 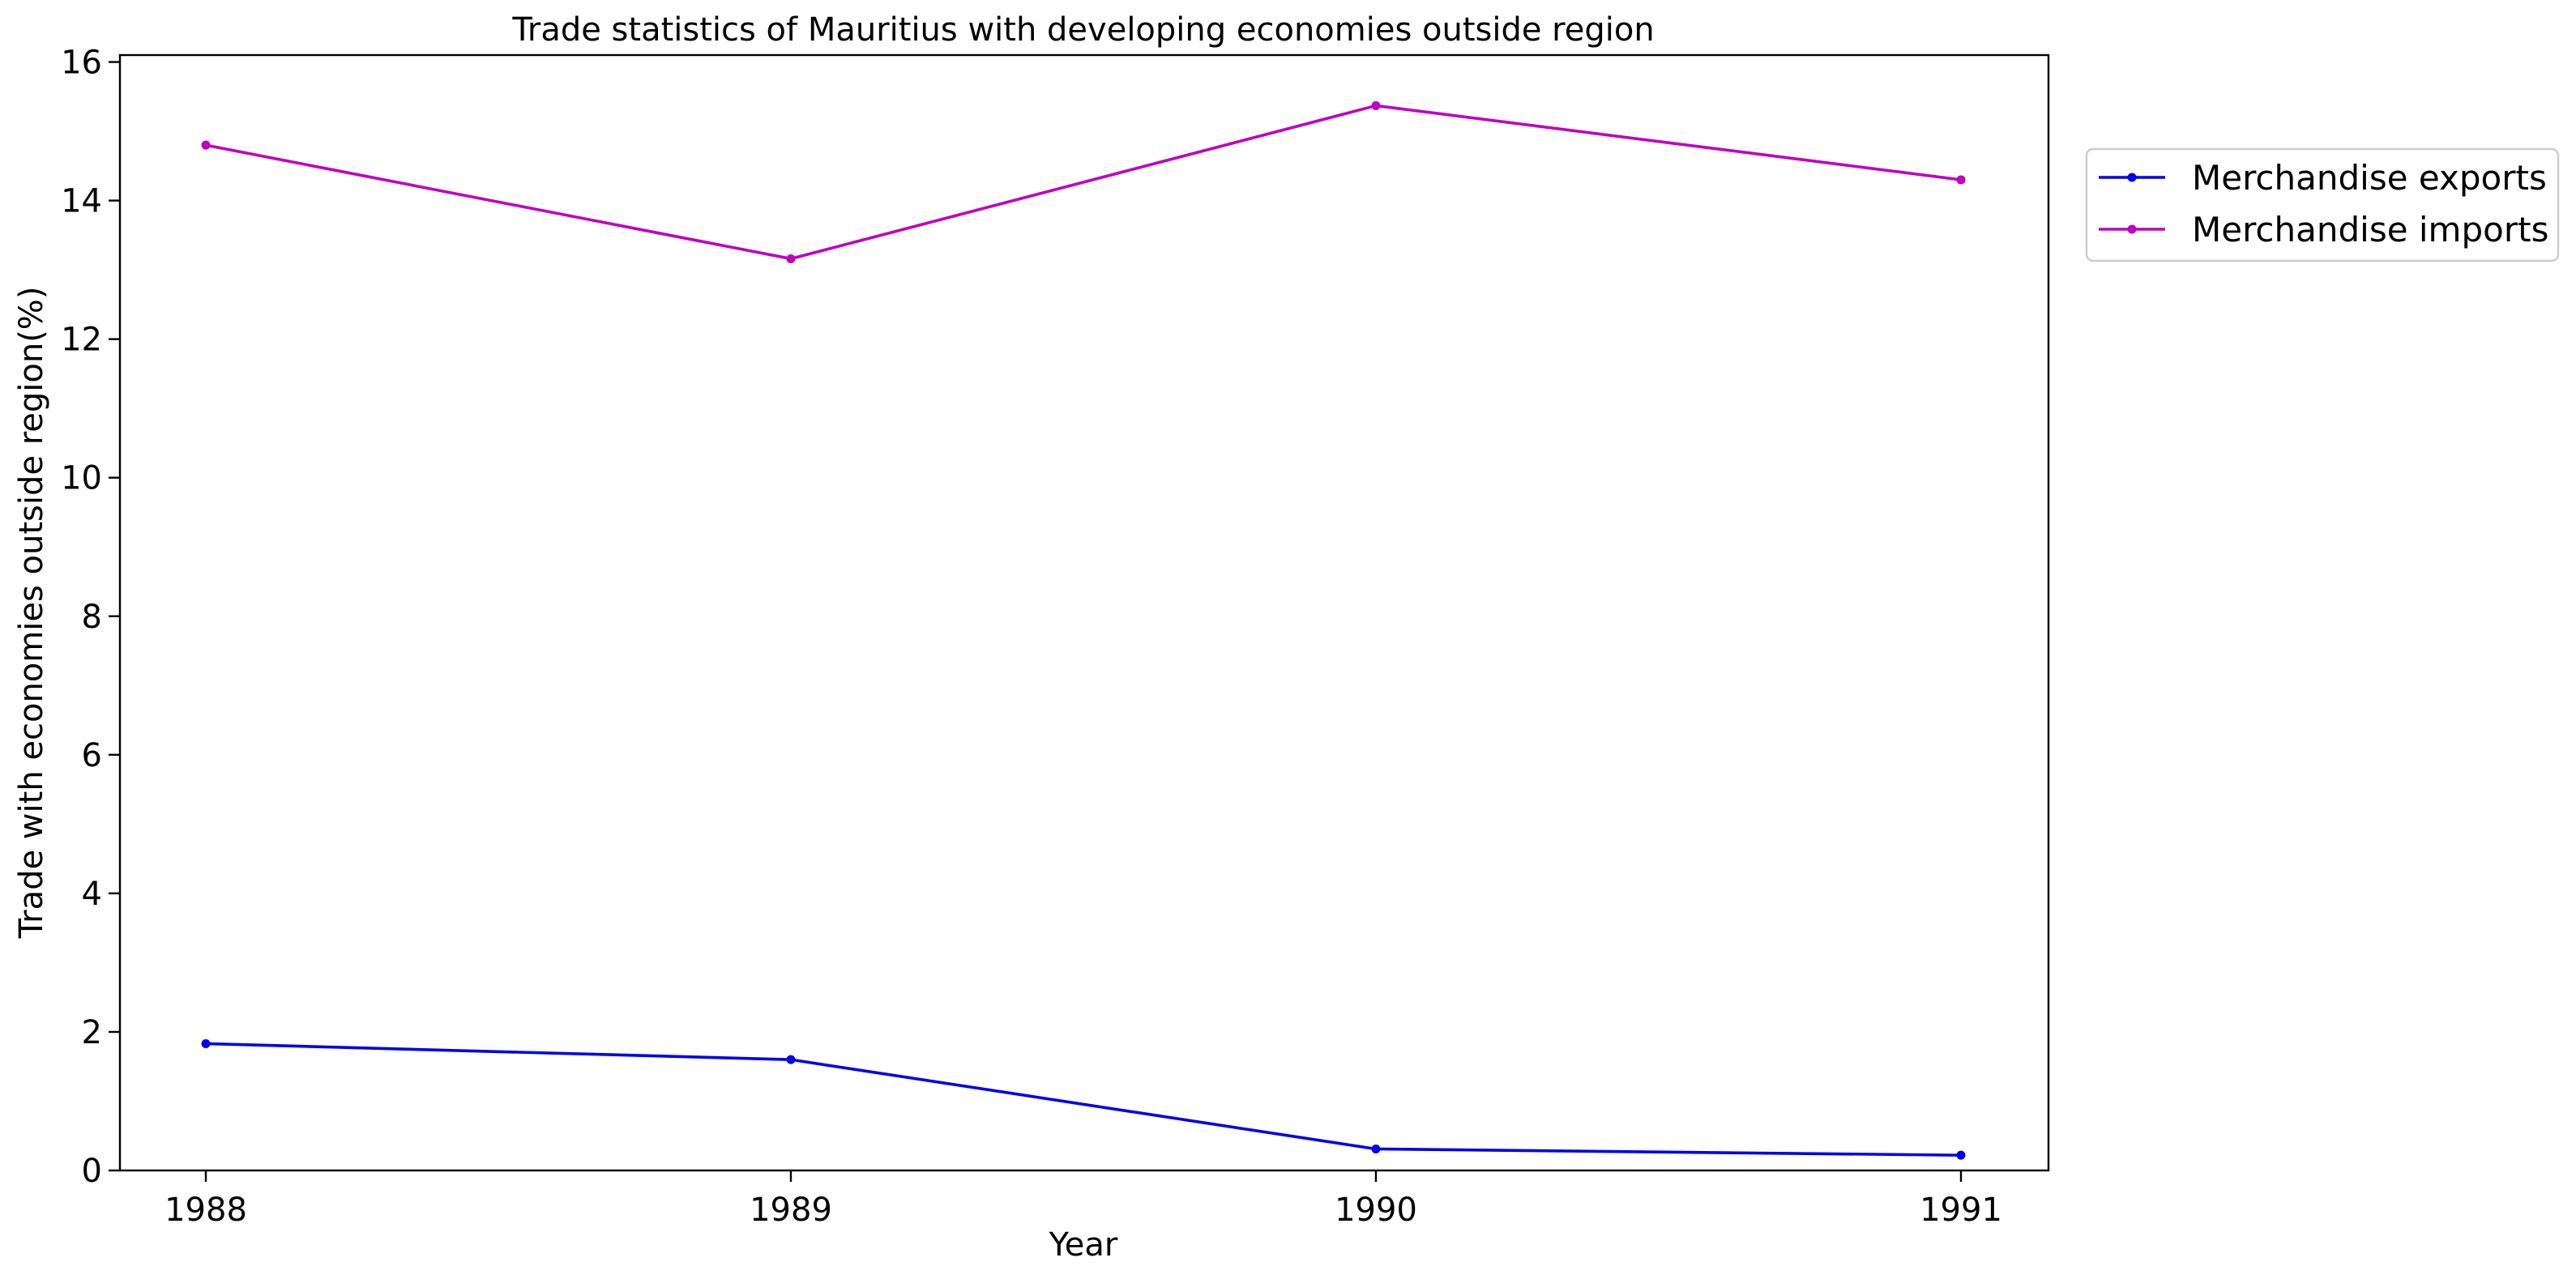 What do you see at coordinates (1083, 1199) in the screenshot?
I see `x-axis: 1988 1989 1990 1991` at bounding box center [1083, 1199].